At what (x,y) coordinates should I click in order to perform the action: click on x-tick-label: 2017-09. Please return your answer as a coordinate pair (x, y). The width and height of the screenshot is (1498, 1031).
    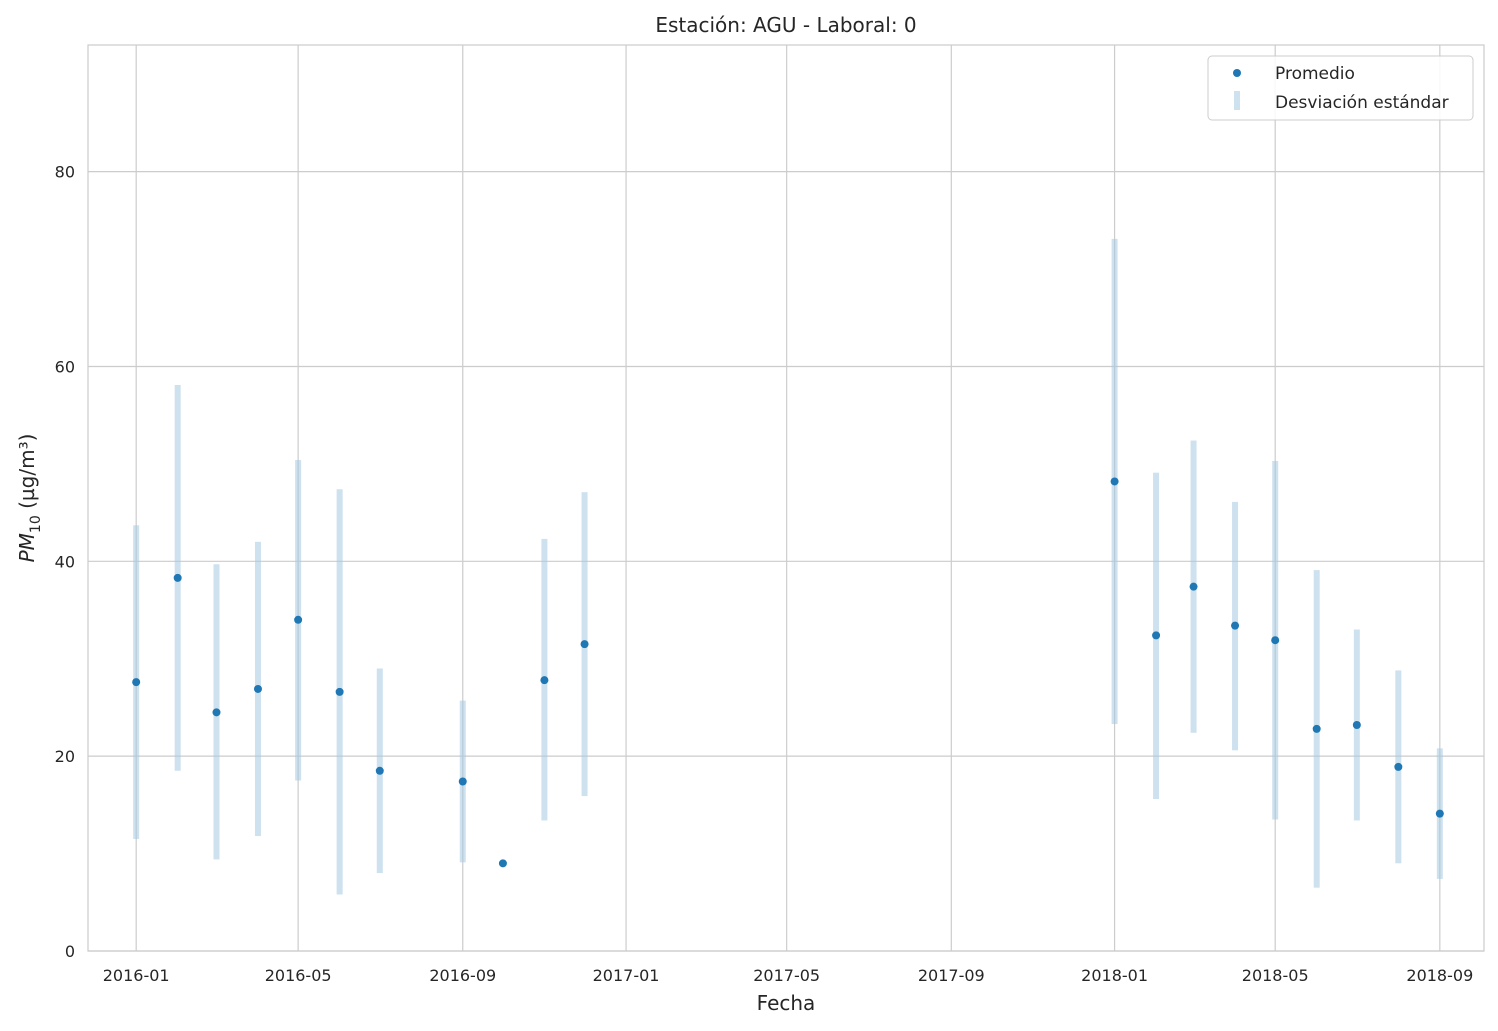
    Looking at the image, I should click on (951, 975).